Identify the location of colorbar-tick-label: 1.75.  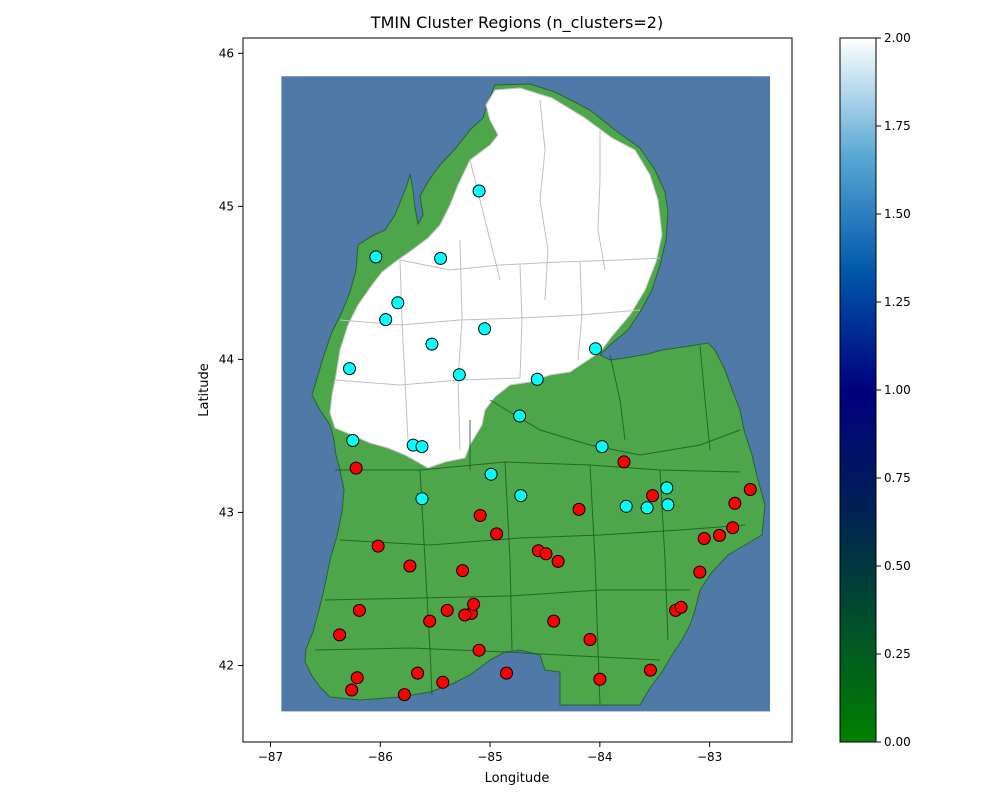
(897, 126).